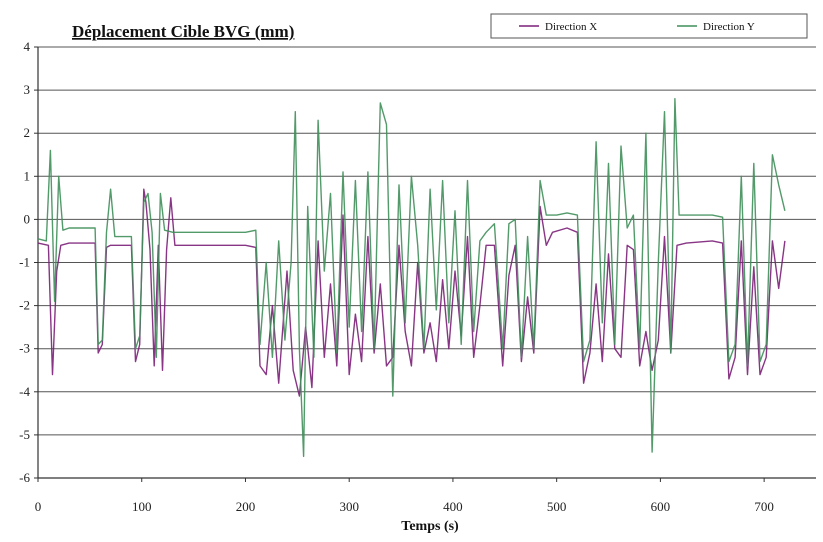 The width and height of the screenshot is (823, 542). What do you see at coordinates (729, 27) in the screenshot?
I see `legend-label: Direction Y` at bounding box center [729, 27].